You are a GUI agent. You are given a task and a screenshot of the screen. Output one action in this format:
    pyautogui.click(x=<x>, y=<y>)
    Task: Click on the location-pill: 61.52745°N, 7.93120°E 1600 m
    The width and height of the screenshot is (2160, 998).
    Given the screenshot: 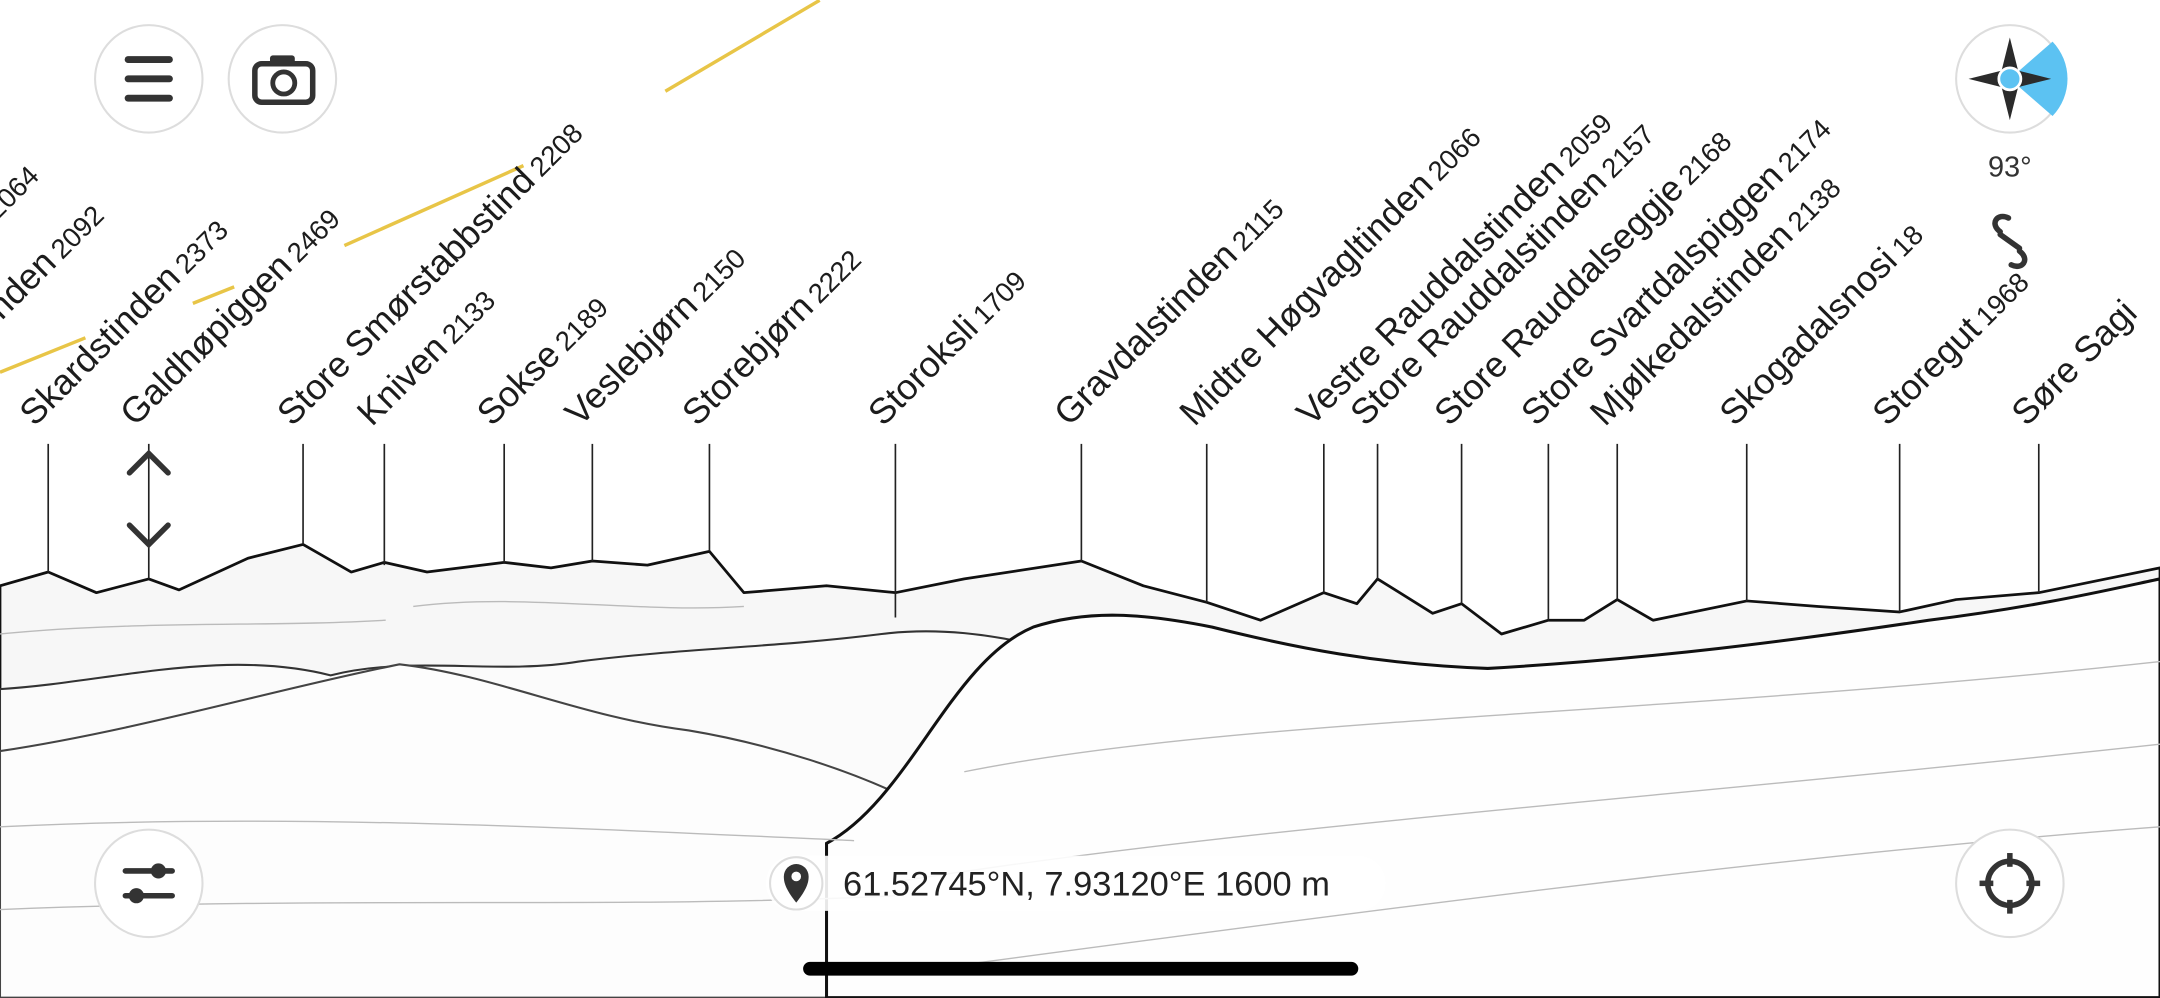 What is the action you would take?
    pyautogui.click(x=1075, y=883)
    